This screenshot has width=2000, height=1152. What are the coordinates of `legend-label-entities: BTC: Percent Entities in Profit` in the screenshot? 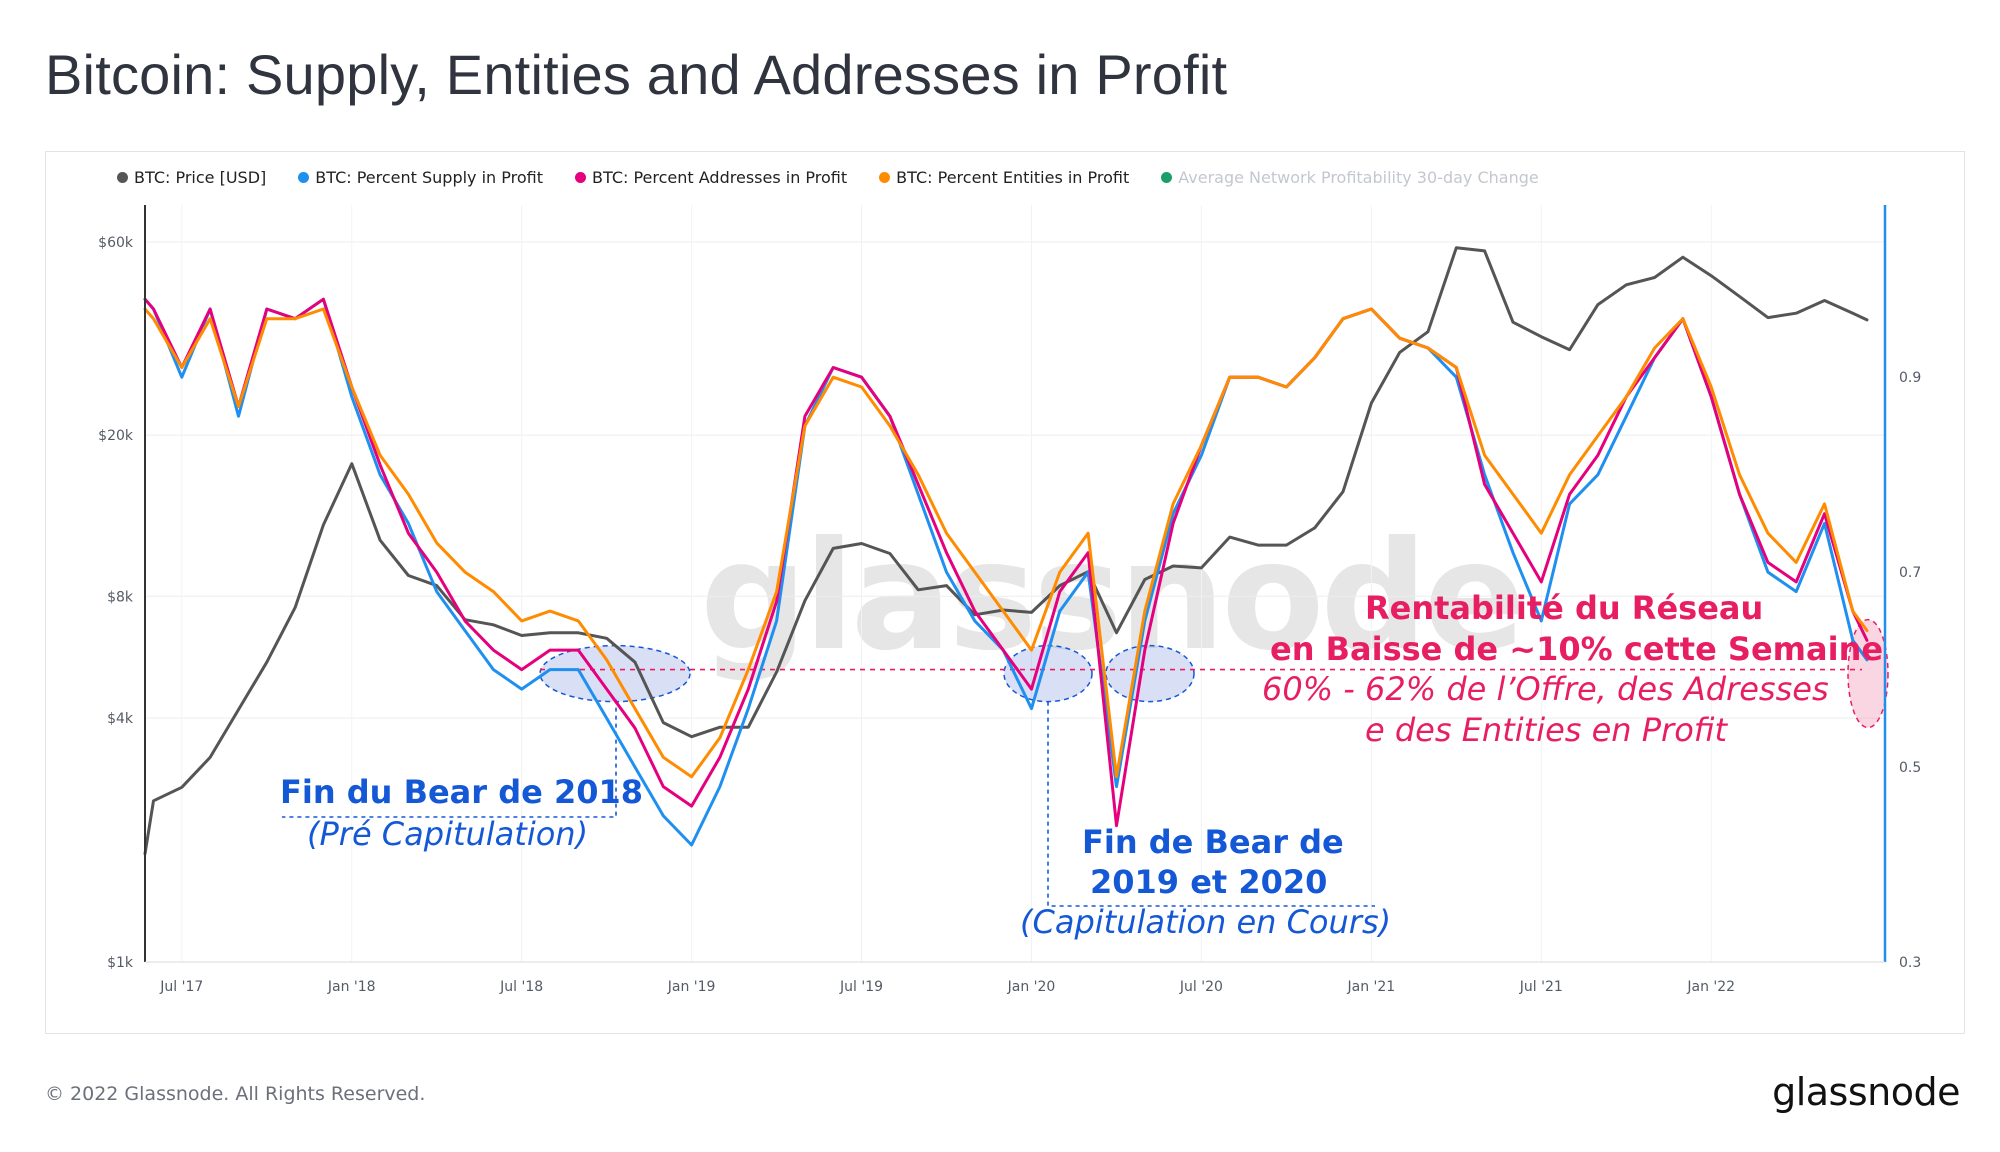 It's located at (1013, 177).